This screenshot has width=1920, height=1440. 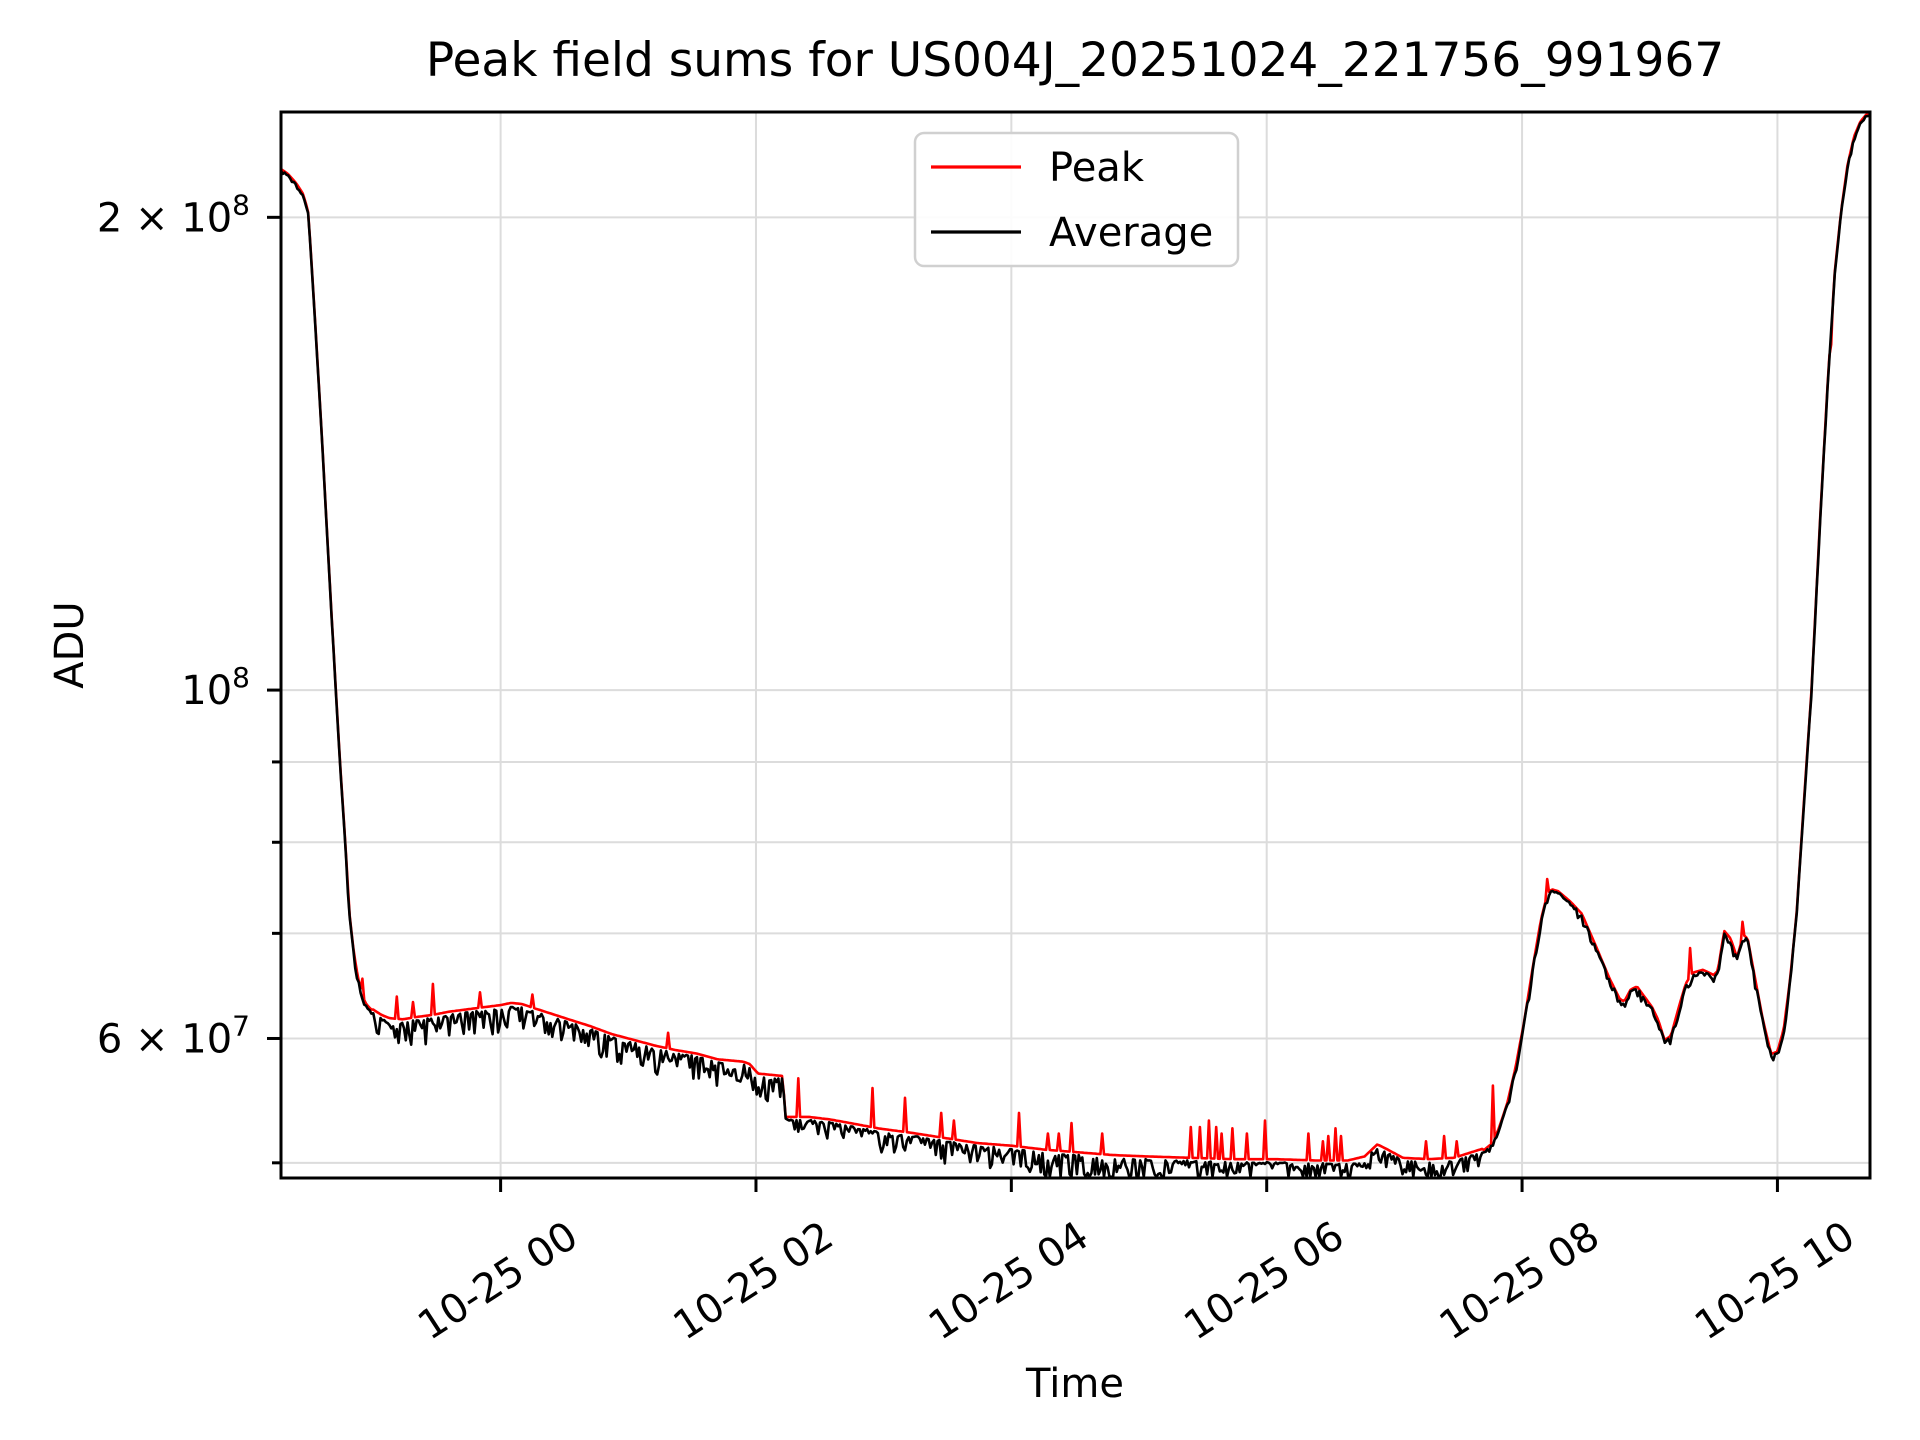 I want to click on legend: Peak Average, so click(x=1076, y=199).